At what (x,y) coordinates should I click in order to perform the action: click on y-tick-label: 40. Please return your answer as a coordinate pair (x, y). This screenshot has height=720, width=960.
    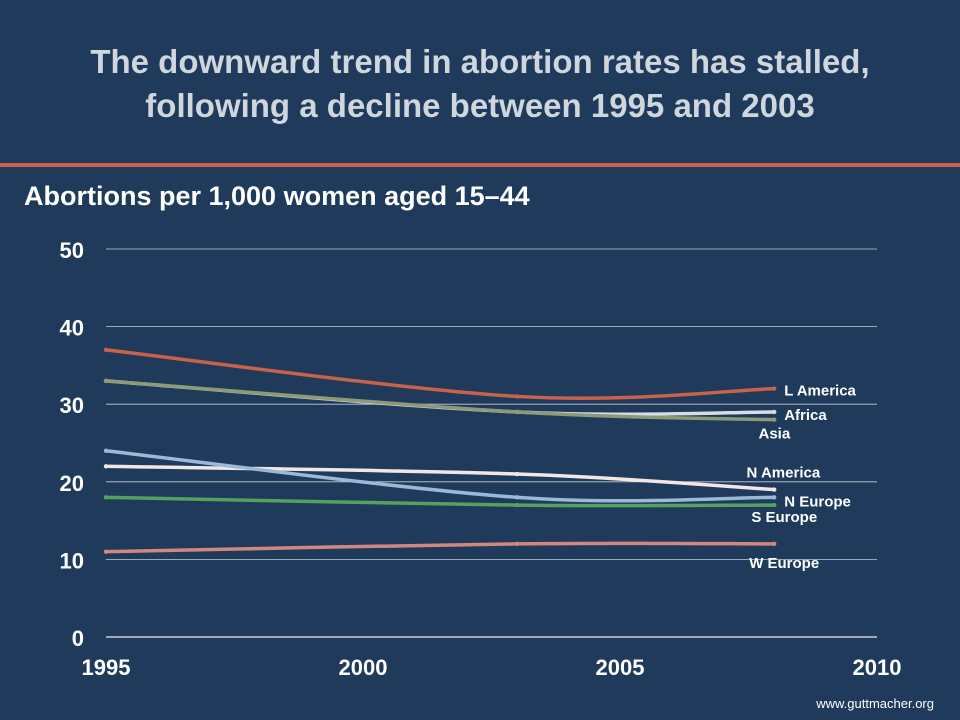
    Looking at the image, I should click on (72, 328).